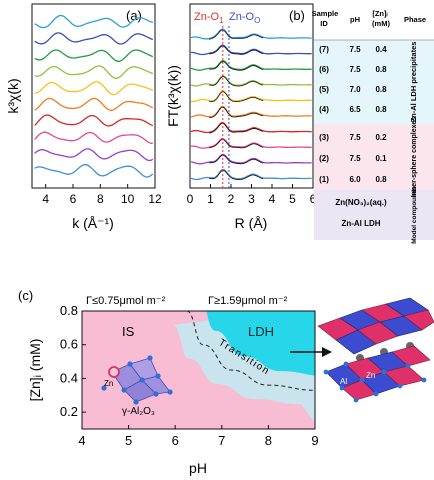 The height and width of the screenshot is (480, 434). I want to click on panel-a-tick-label: 4, so click(45, 199).